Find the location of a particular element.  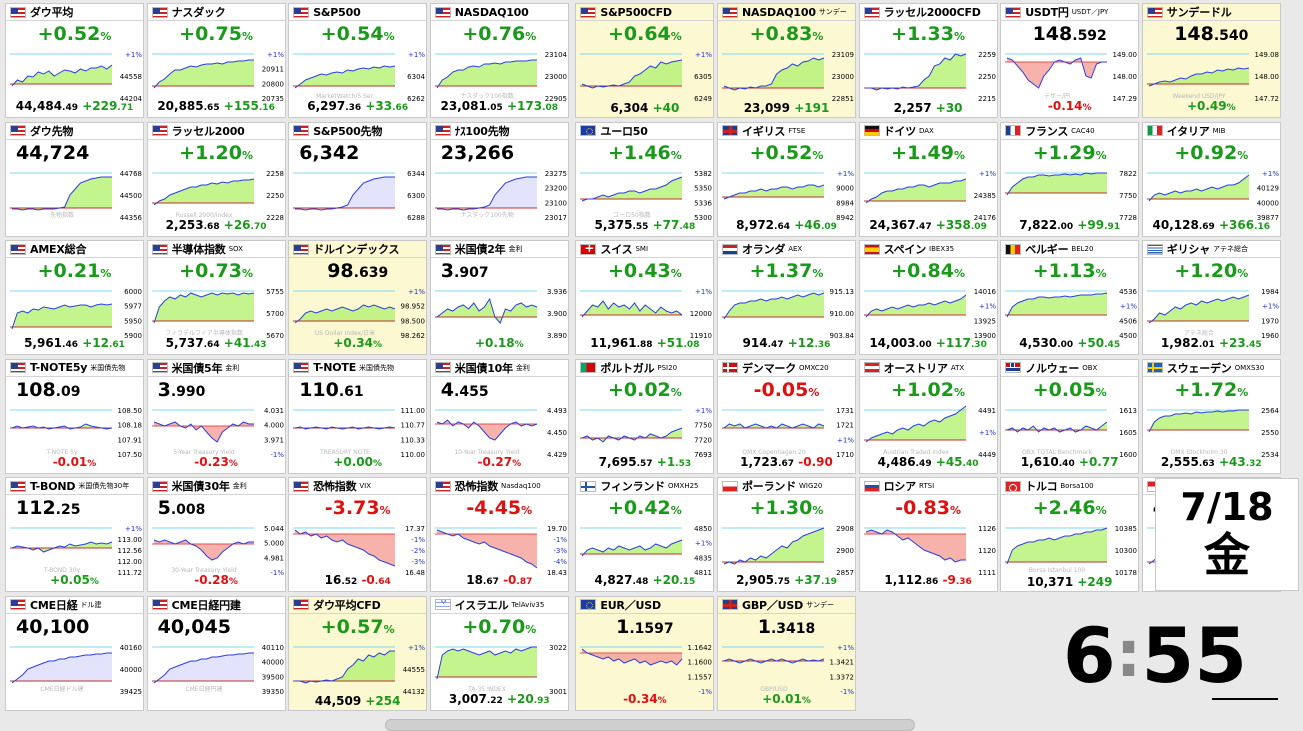

market-tile: ロシア RTSI -0.83% 1126 1120 1111 1,112.86 -9.36 is located at coordinates (928, 534).